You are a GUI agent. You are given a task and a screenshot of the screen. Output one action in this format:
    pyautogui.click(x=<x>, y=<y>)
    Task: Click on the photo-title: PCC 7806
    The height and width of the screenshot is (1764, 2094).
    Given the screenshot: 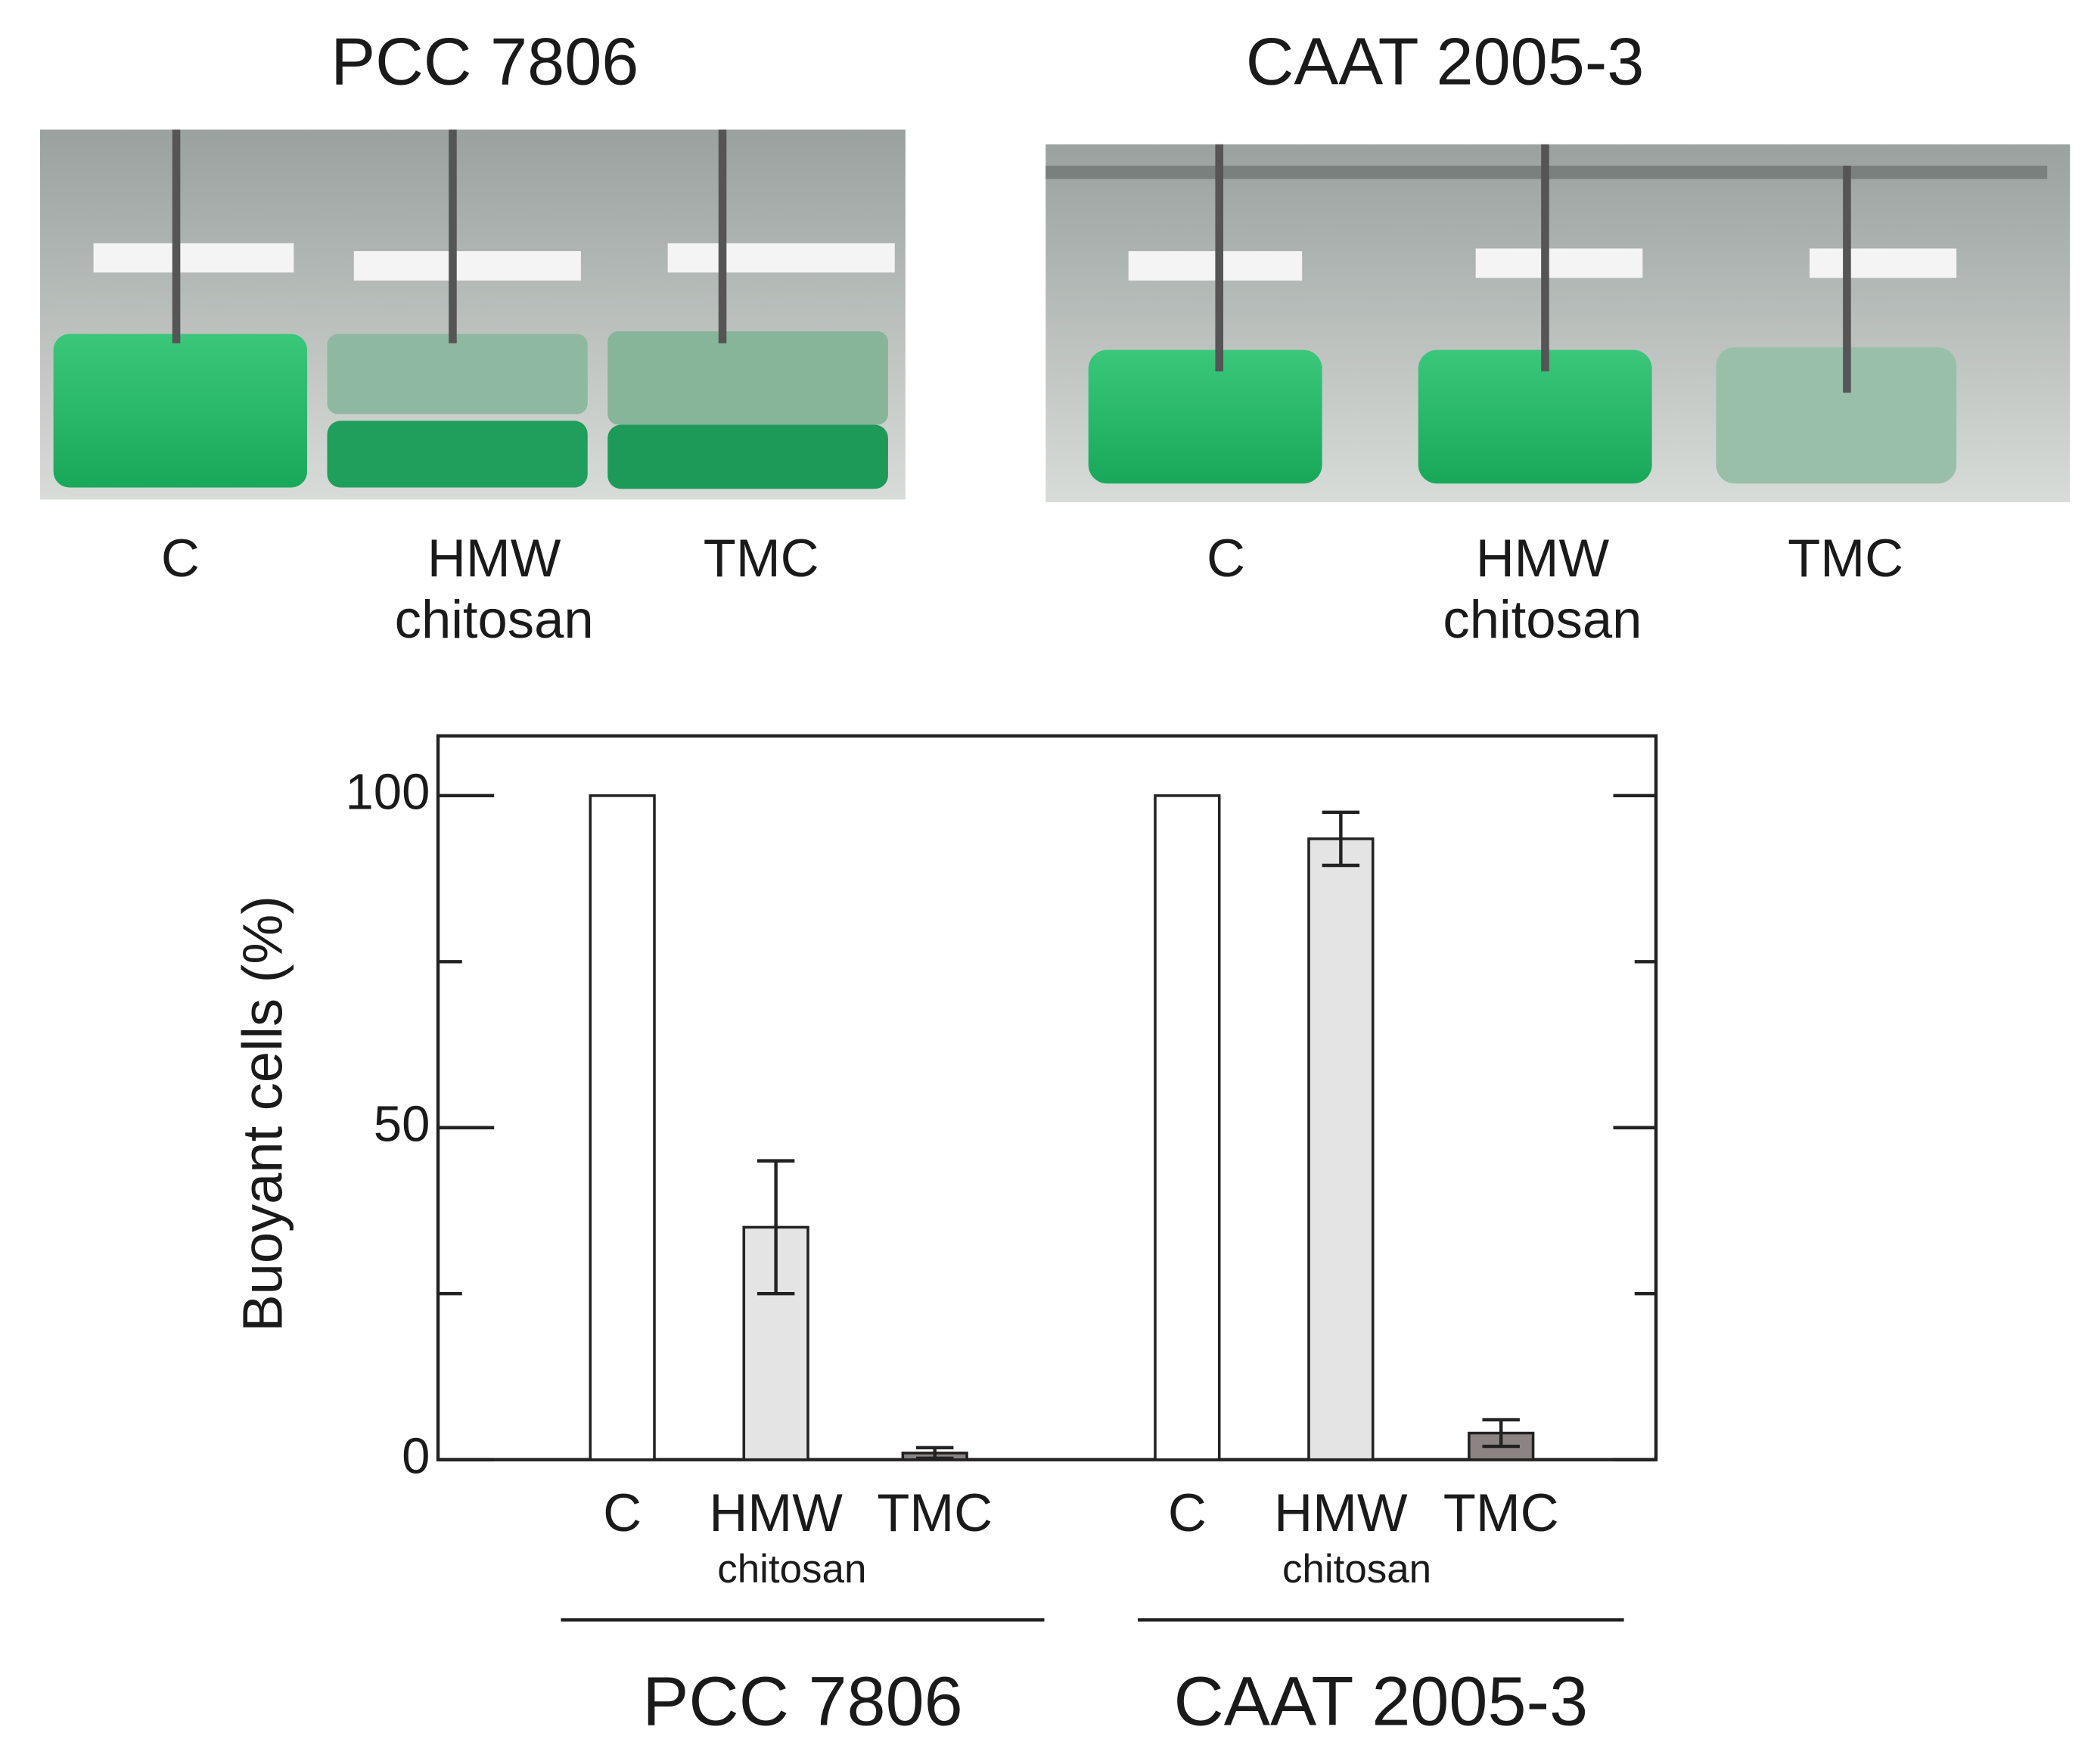 What is the action you would take?
    pyautogui.click(x=484, y=61)
    